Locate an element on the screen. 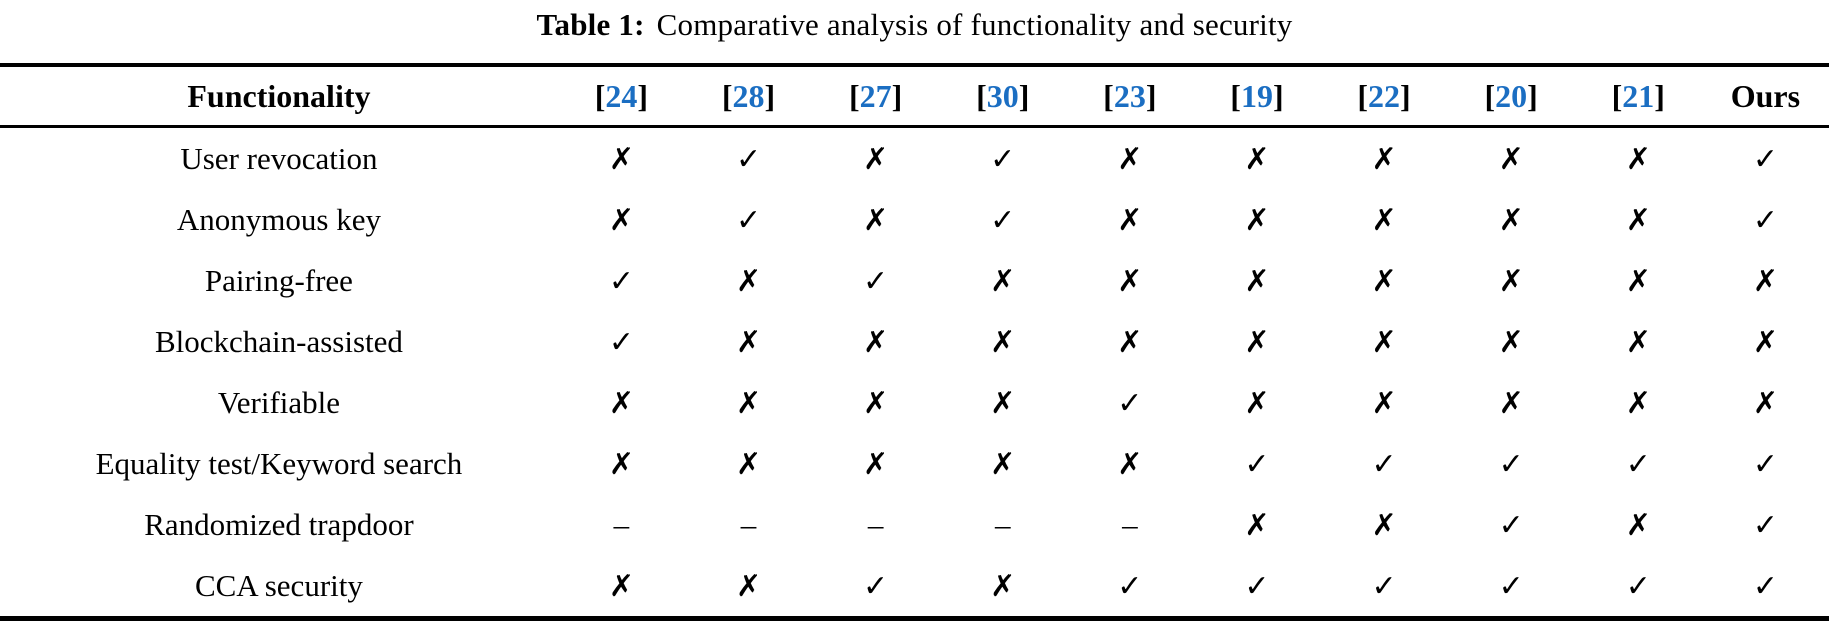  table-row: CCA security ✗ ✗ ✓ ✗ ✓ ✓ ✓ ✓ ✓ ✓ is located at coordinates (914, 587).